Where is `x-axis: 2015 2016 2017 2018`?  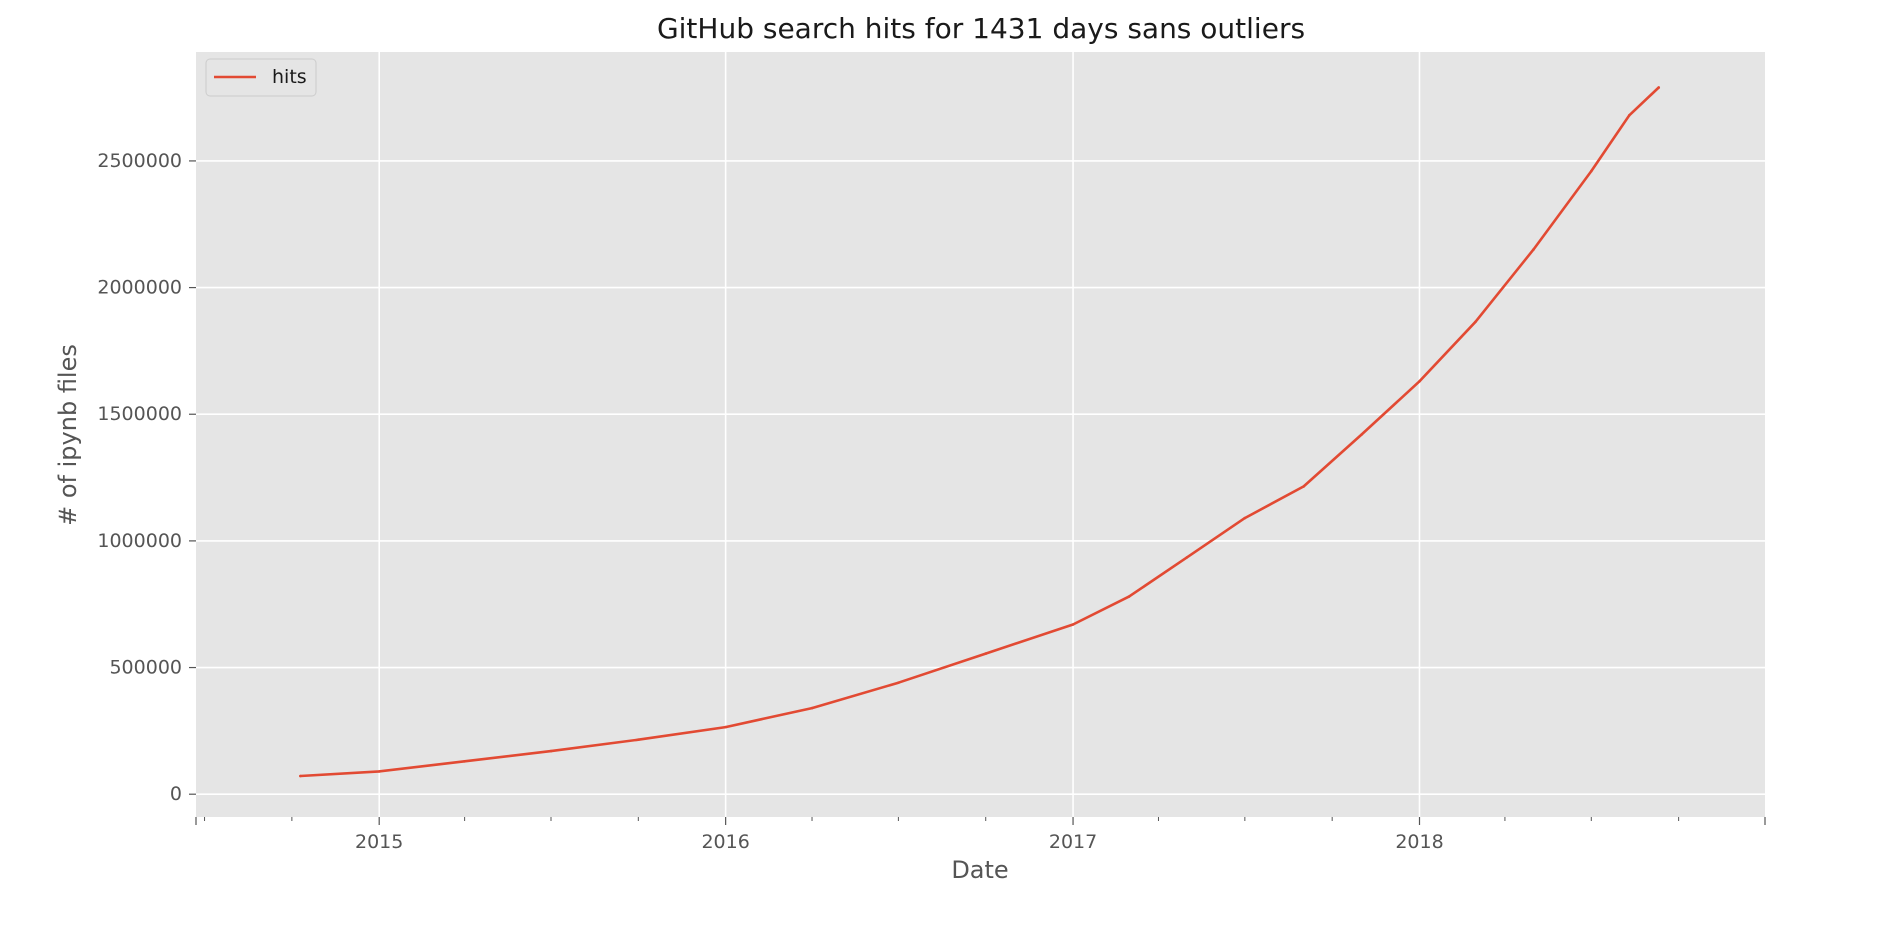
x-axis: 2015 2016 2017 2018 is located at coordinates (980, 835).